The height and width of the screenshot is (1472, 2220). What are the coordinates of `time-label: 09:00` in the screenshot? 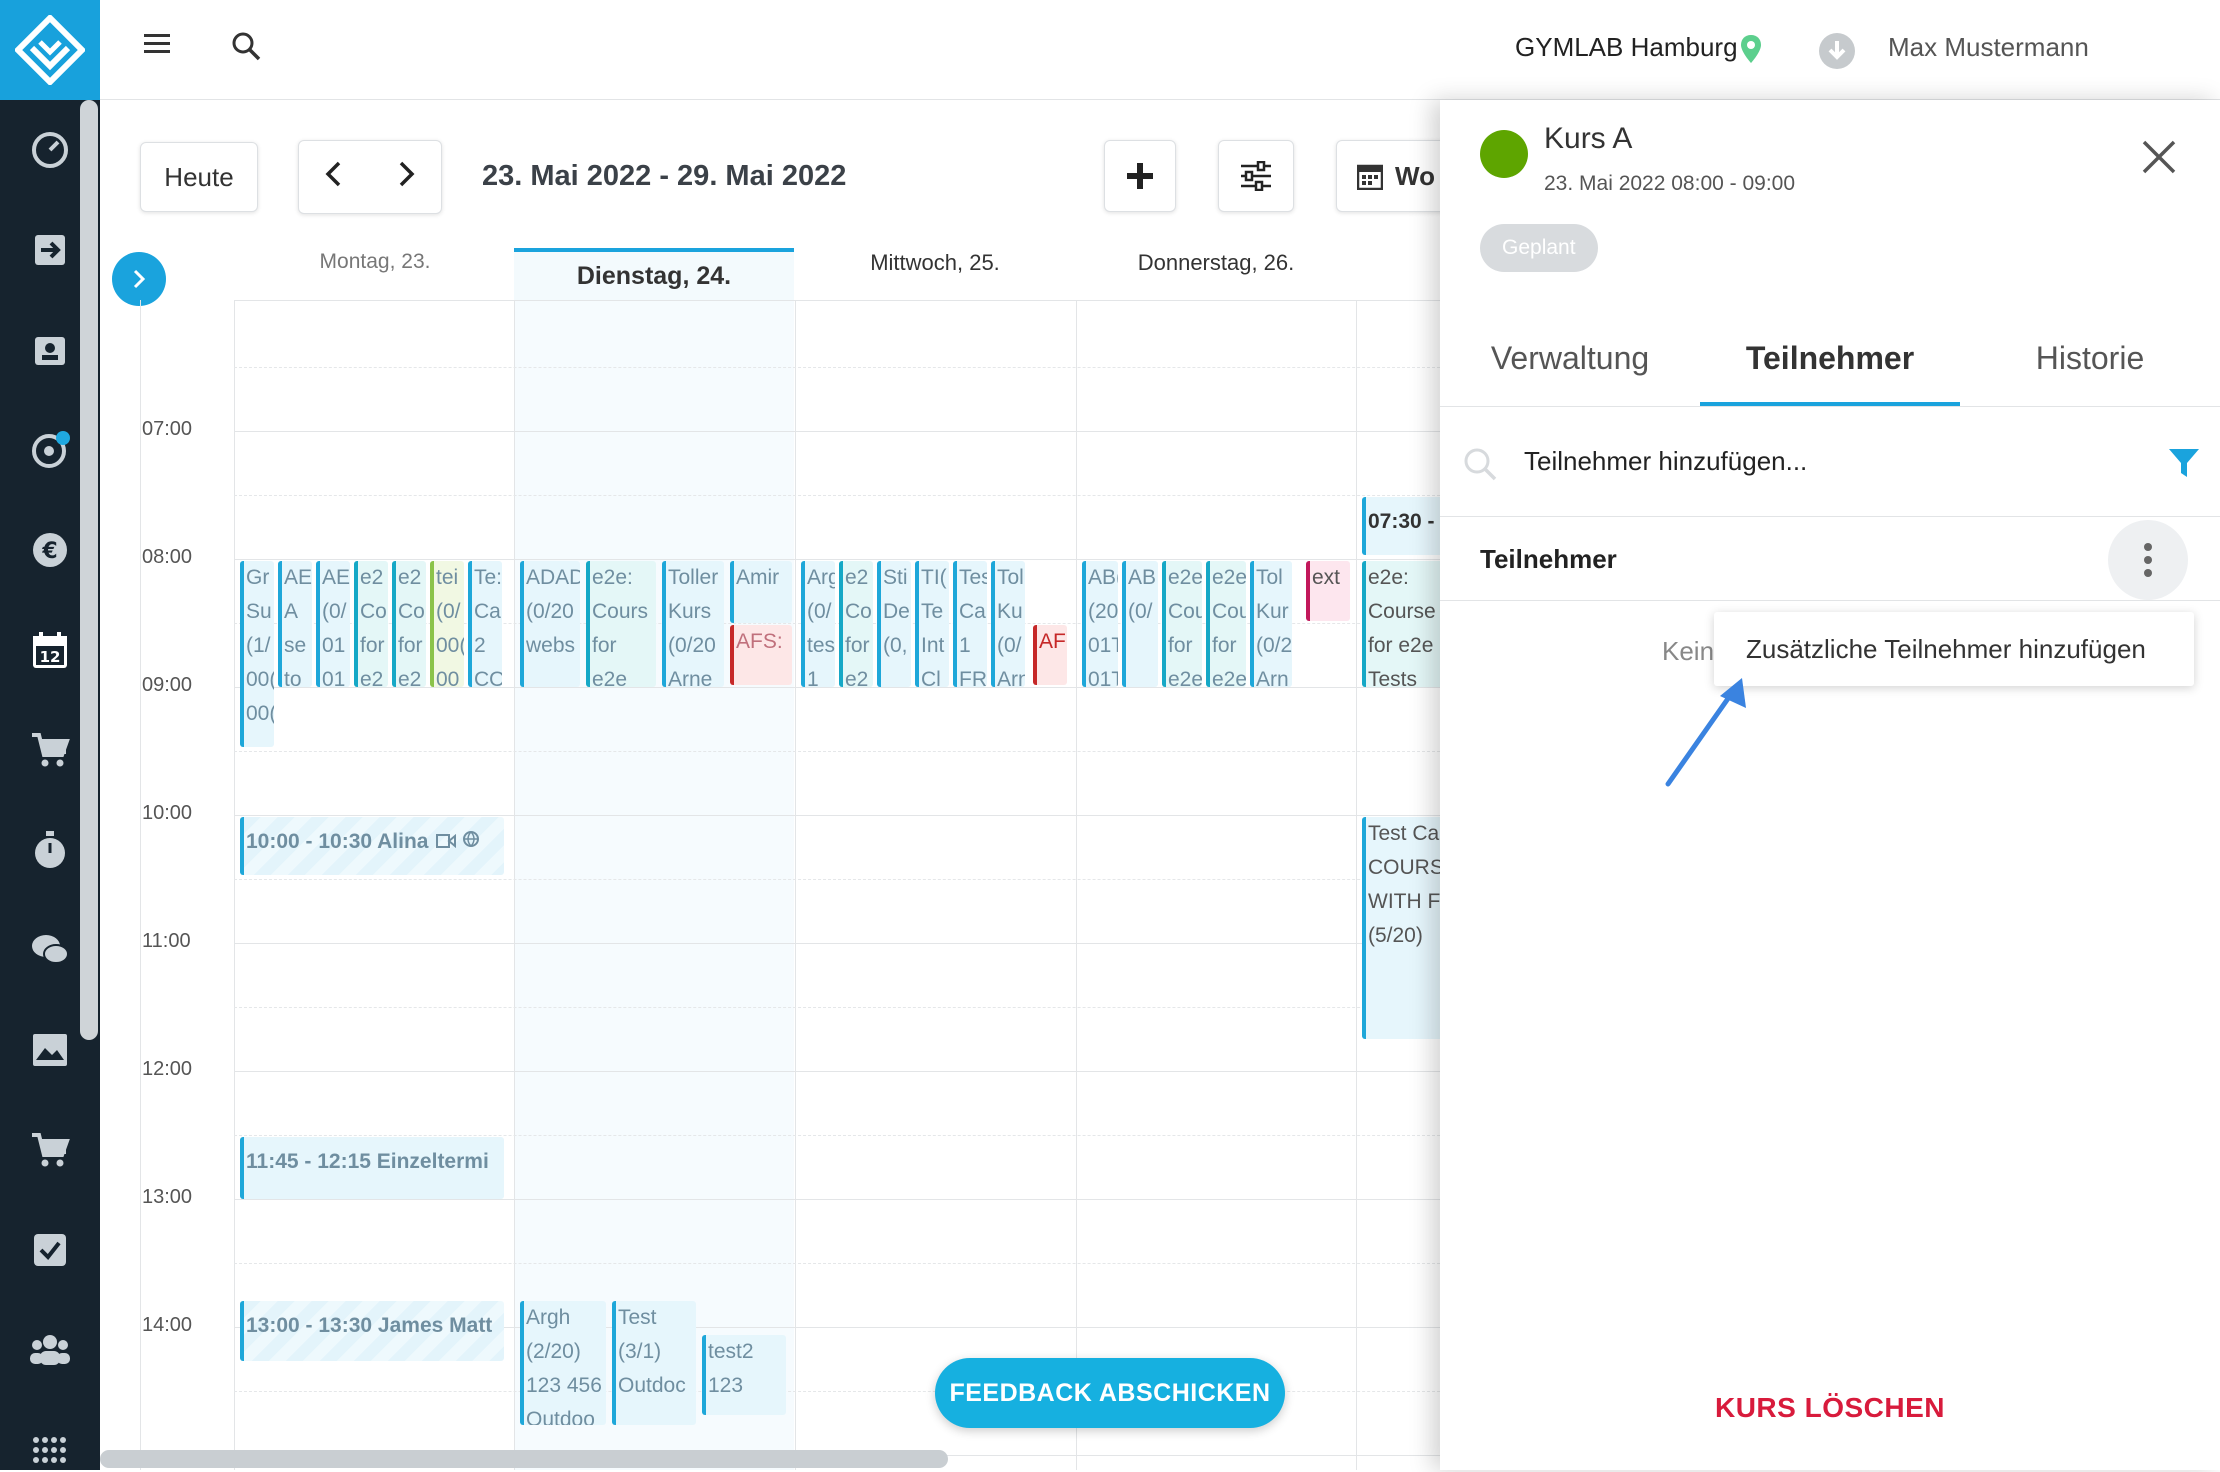 It's located at (167, 685).